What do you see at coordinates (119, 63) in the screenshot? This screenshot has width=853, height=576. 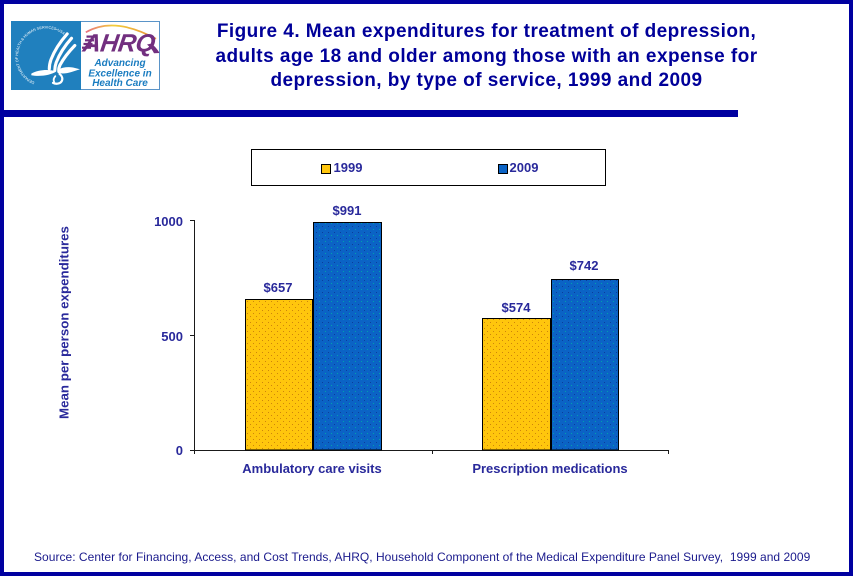 I see `svg-text: Advancing` at bounding box center [119, 63].